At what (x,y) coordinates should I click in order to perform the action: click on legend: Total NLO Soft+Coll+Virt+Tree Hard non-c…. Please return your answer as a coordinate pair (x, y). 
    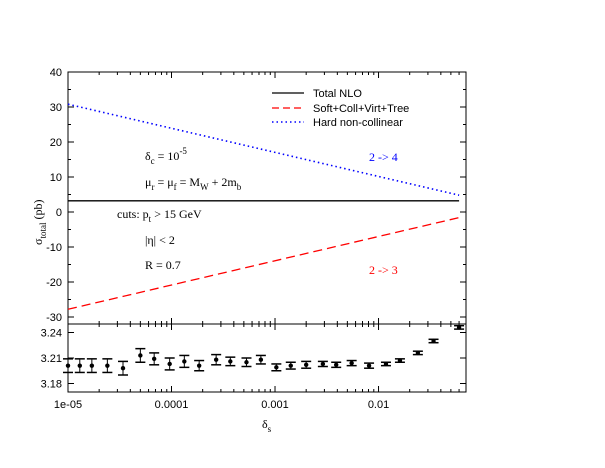
    Looking at the image, I should click on (340, 108).